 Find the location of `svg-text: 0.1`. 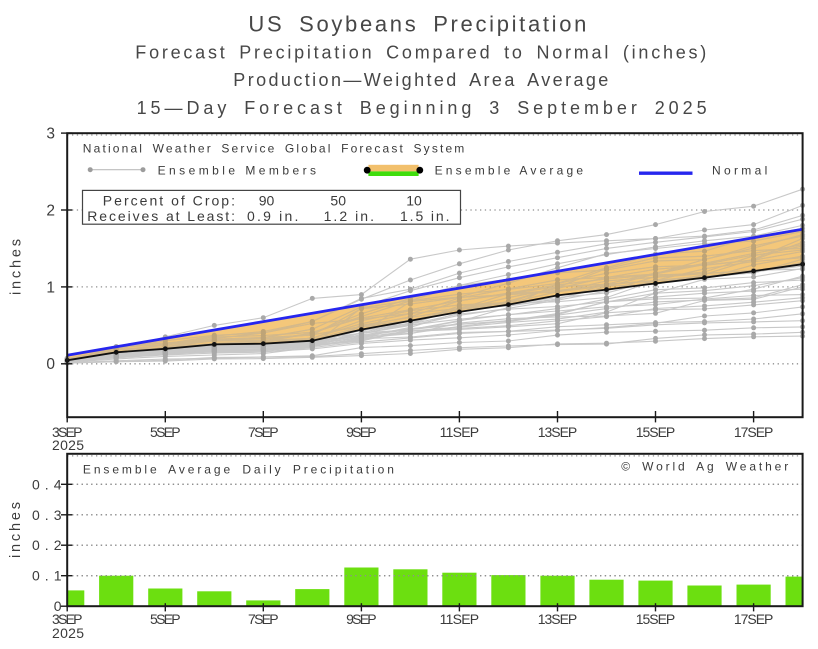

svg-text: 0.1 is located at coordinates (47, 576).